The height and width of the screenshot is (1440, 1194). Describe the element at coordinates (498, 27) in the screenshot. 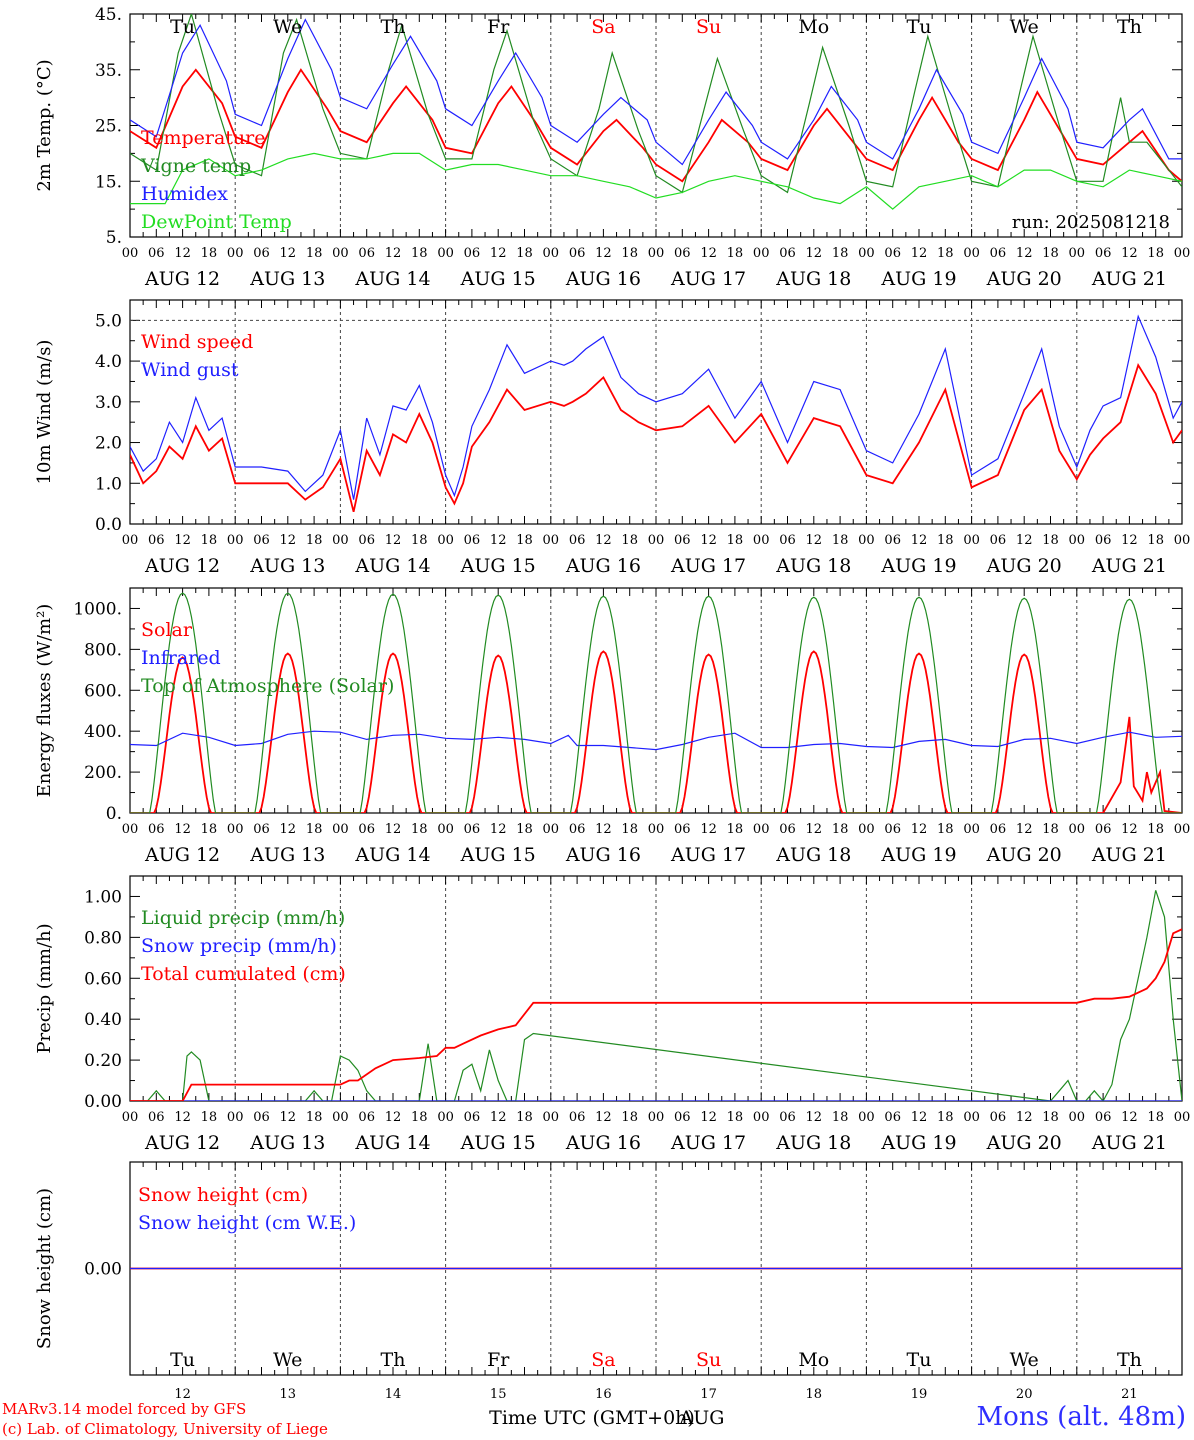

I see `weekday-label-top: Fr` at that location.